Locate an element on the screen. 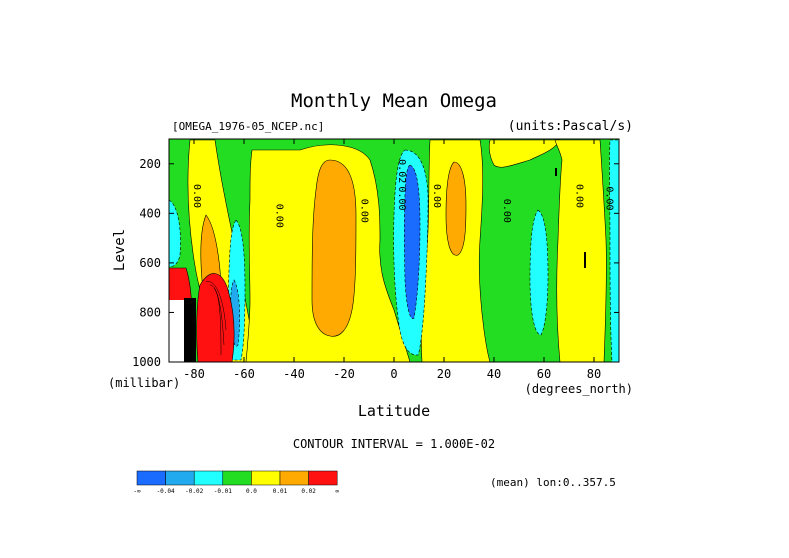  colorbar-label: 0.01 is located at coordinates (280, 491).